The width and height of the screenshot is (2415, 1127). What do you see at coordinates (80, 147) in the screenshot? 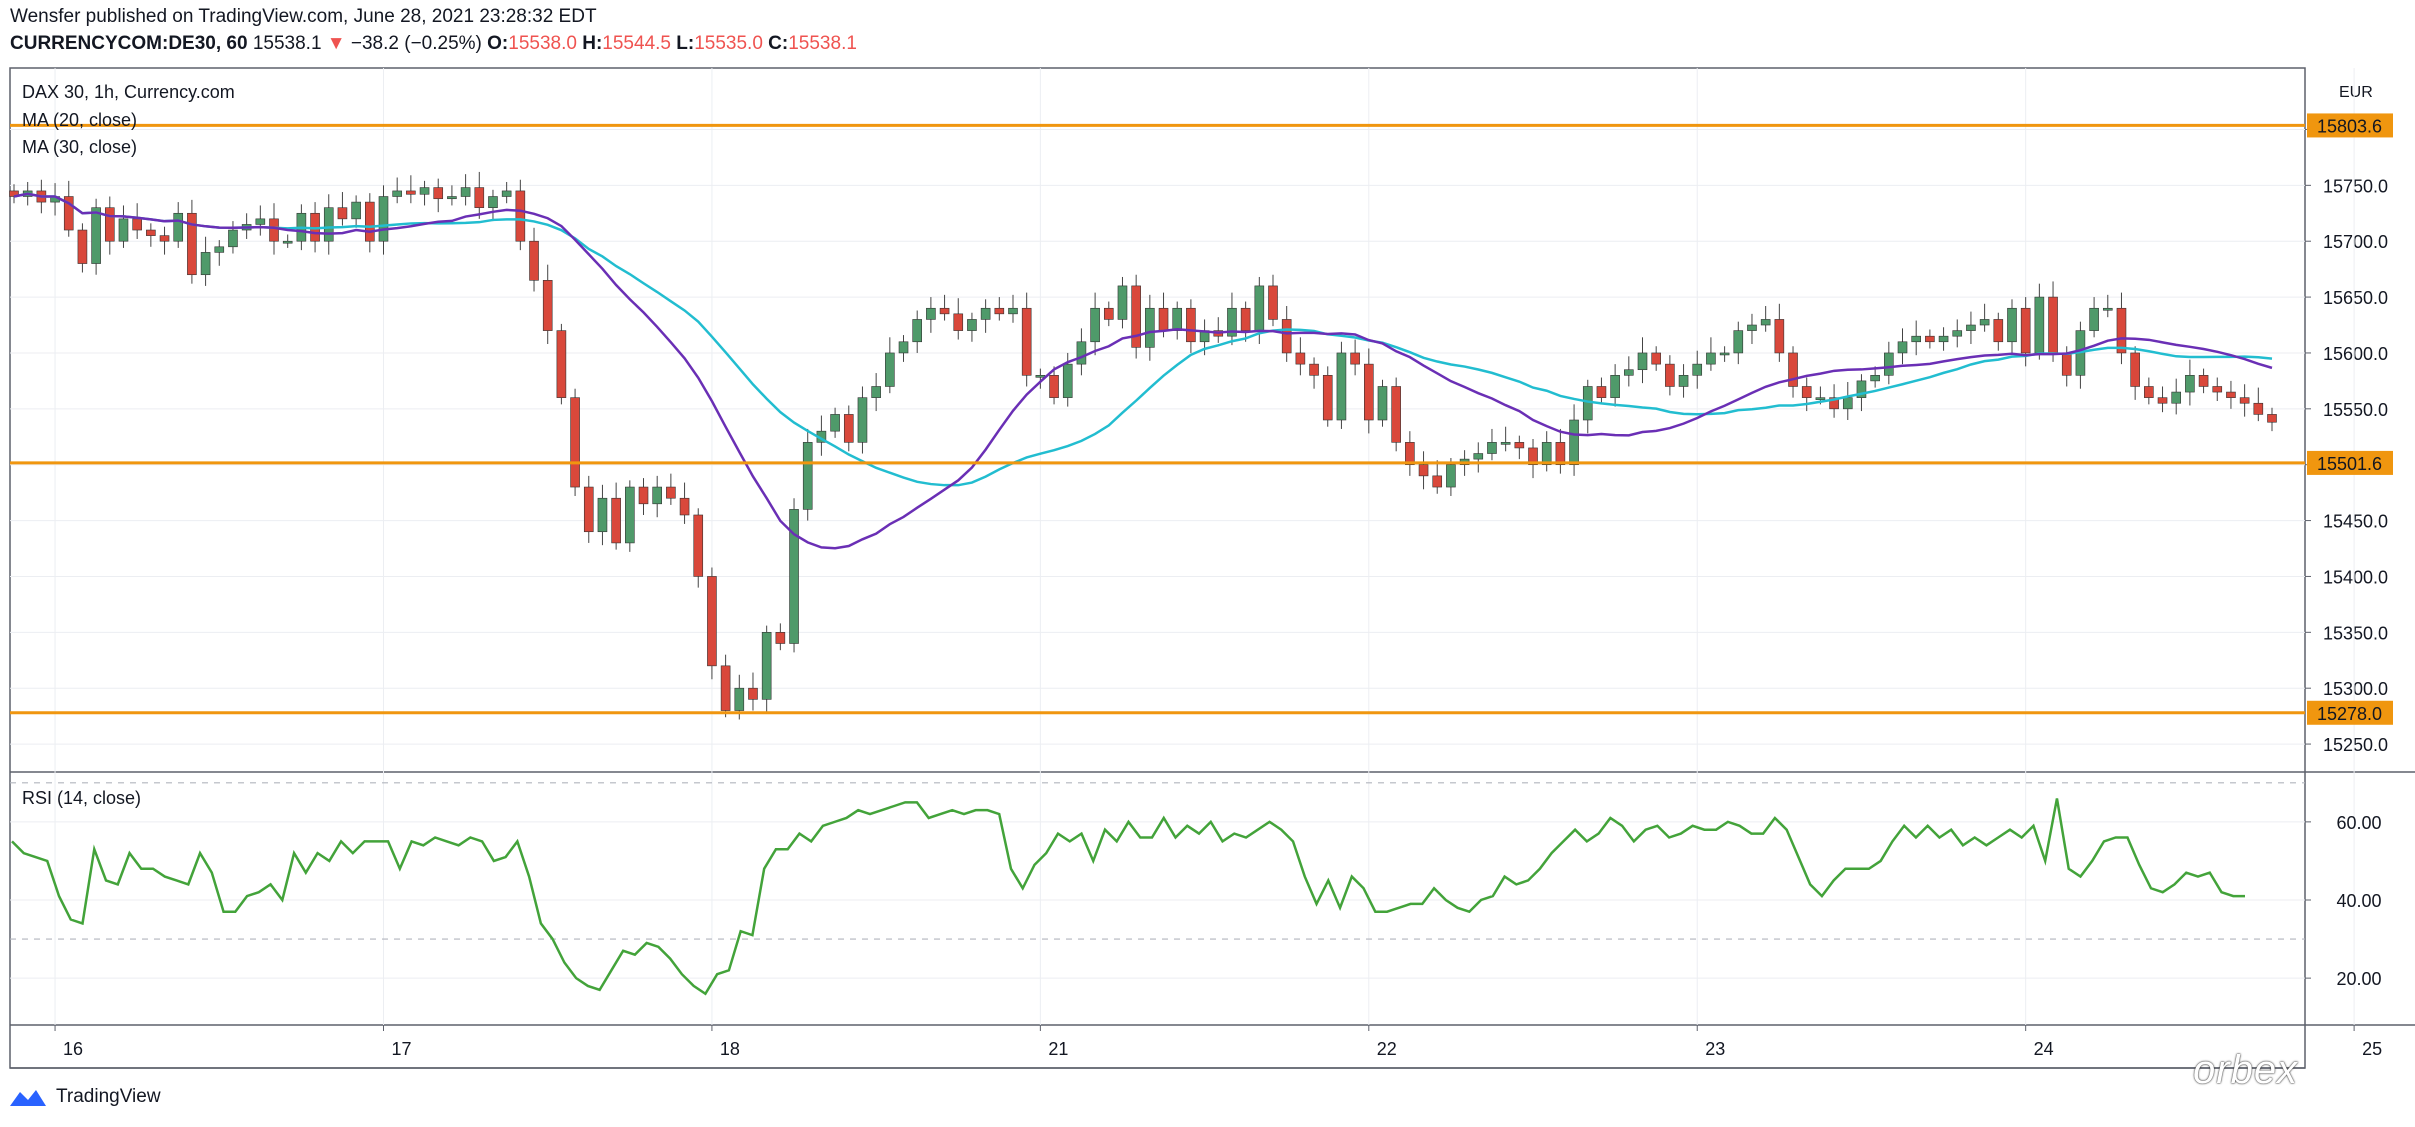
I see `ma30-legend: MA (30, close)` at bounding box center [80, 147].